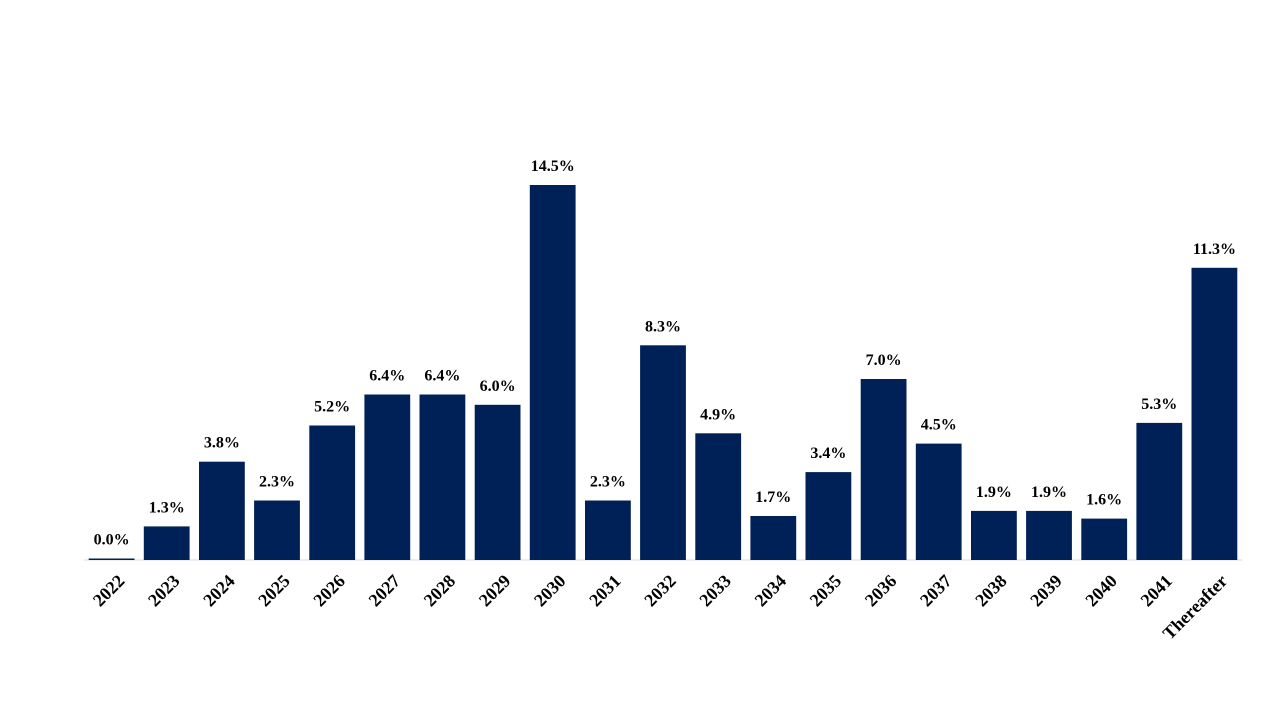 The image size is (1280, 720). Describe the element at coordinates (605, 591) in the screenshot. I see `x-tick-label-2031: 2031` at that location.